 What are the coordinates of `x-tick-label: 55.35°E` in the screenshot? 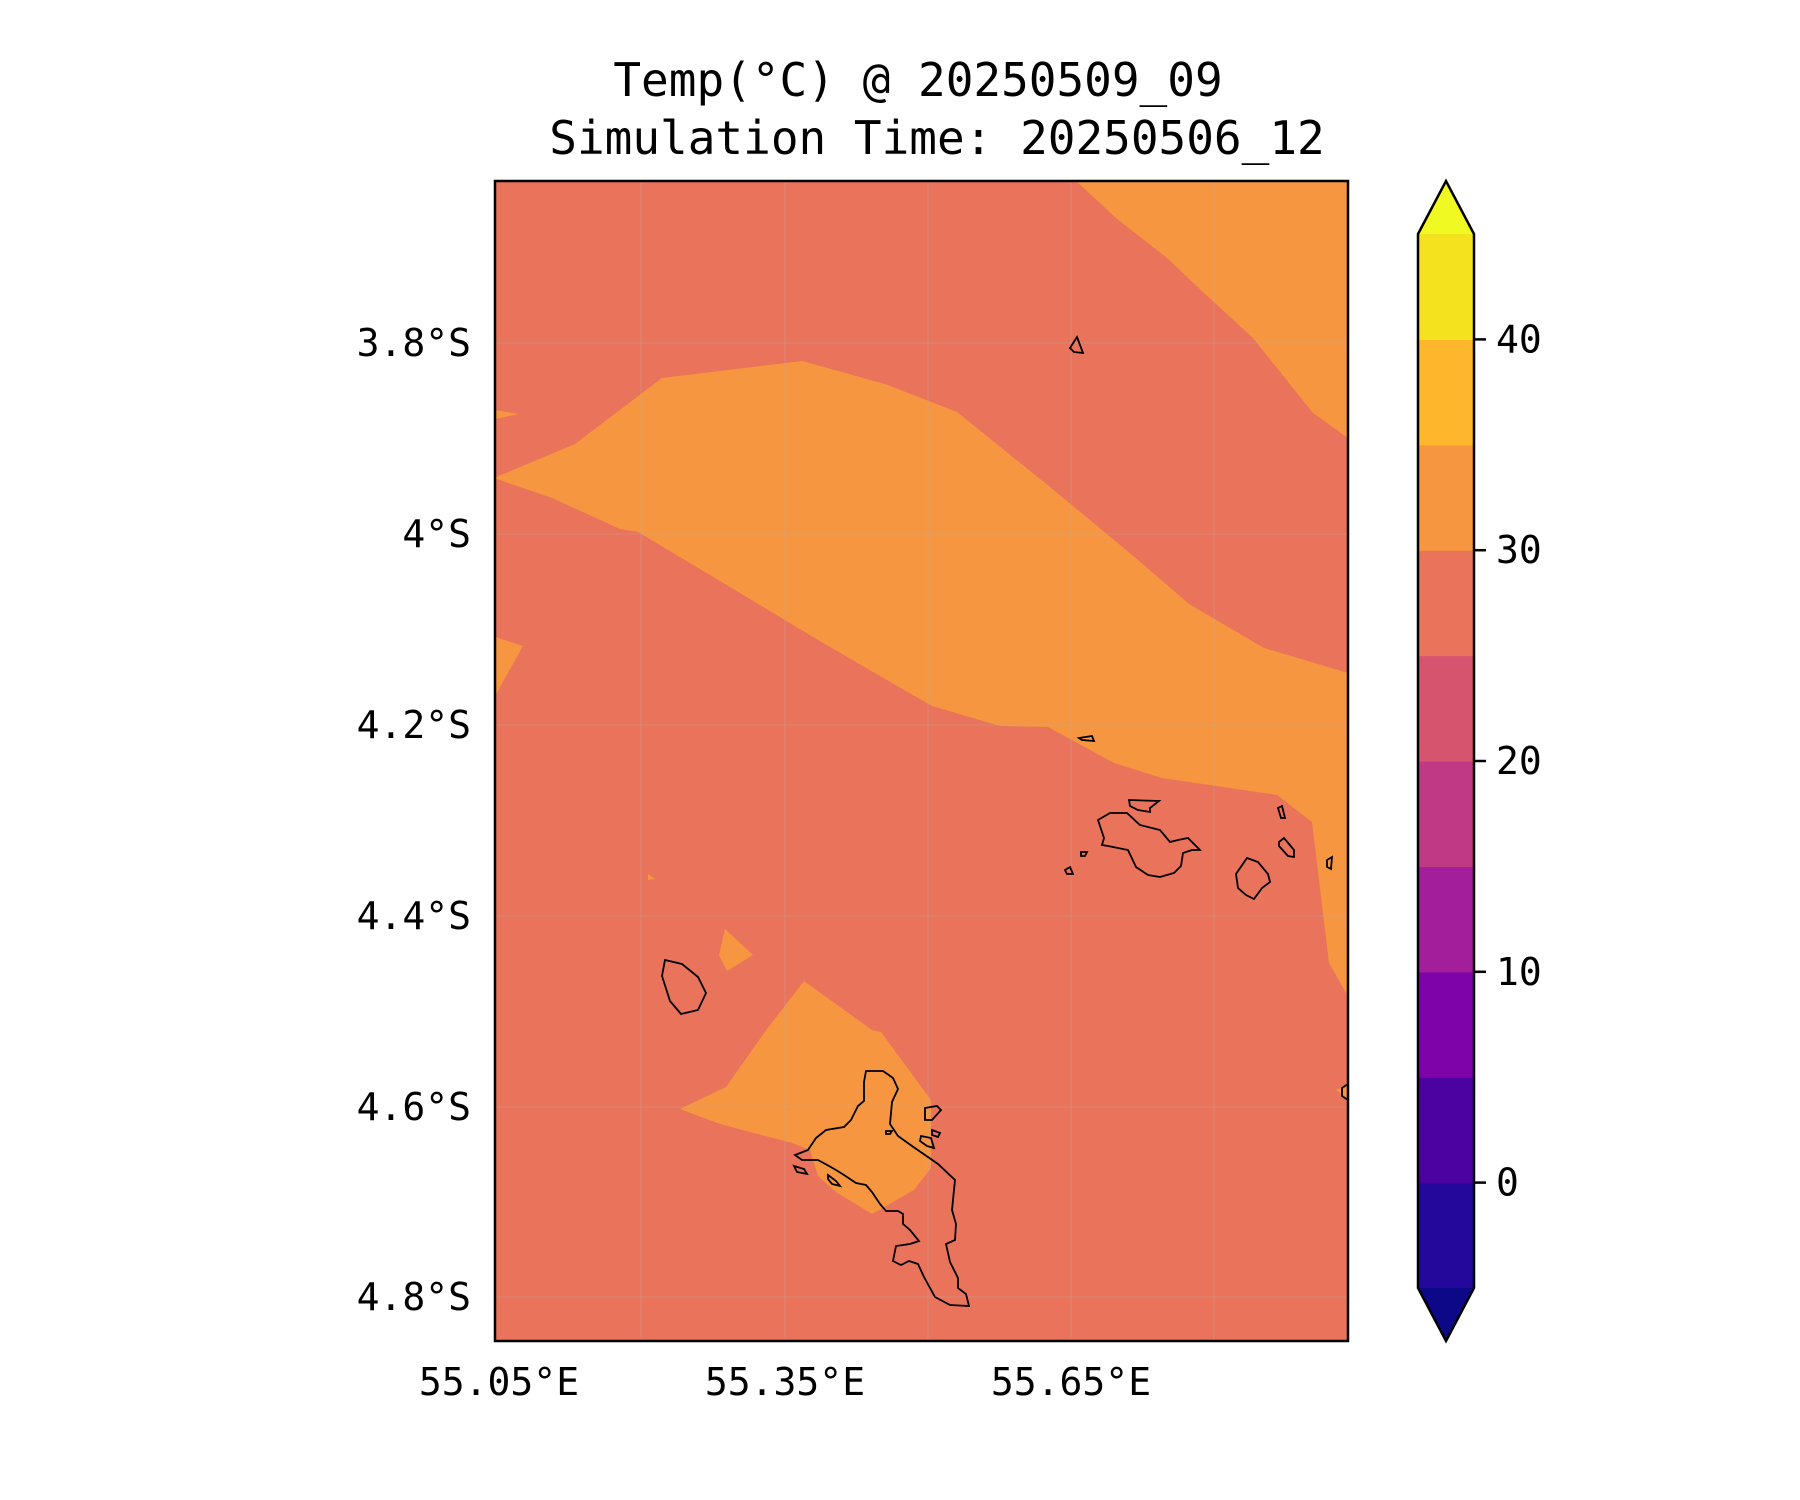 It's located at (785, 1382).